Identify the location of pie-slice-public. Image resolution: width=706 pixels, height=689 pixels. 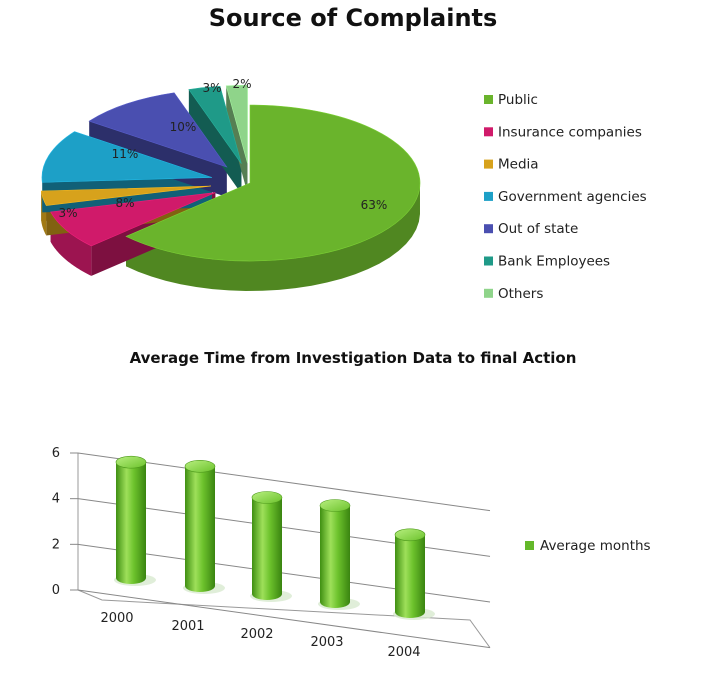
(273, 183).